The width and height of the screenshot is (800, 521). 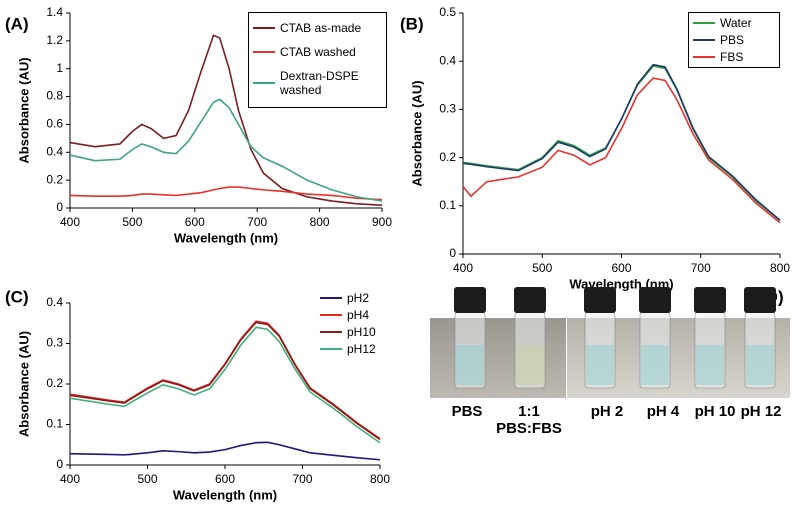 What do you see at coordinates (529, 420) in the screenshot?
I see `photo-caption: 1:1 PBS:FBS` at bounding box center [529, 420].